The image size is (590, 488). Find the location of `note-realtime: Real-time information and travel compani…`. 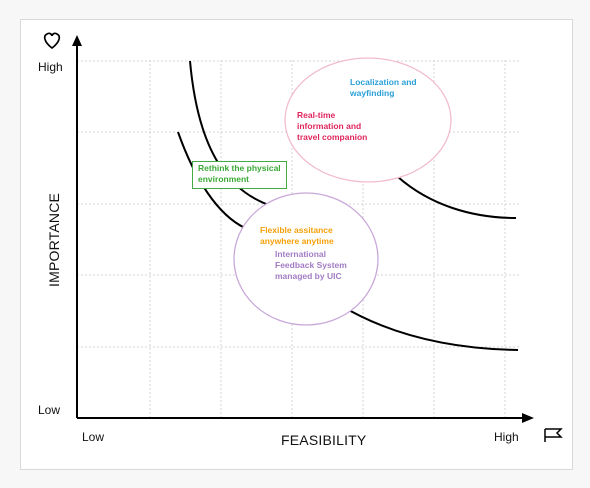

note-realtime: Real-time information and travel compani… is located at coordinates (332, 126).